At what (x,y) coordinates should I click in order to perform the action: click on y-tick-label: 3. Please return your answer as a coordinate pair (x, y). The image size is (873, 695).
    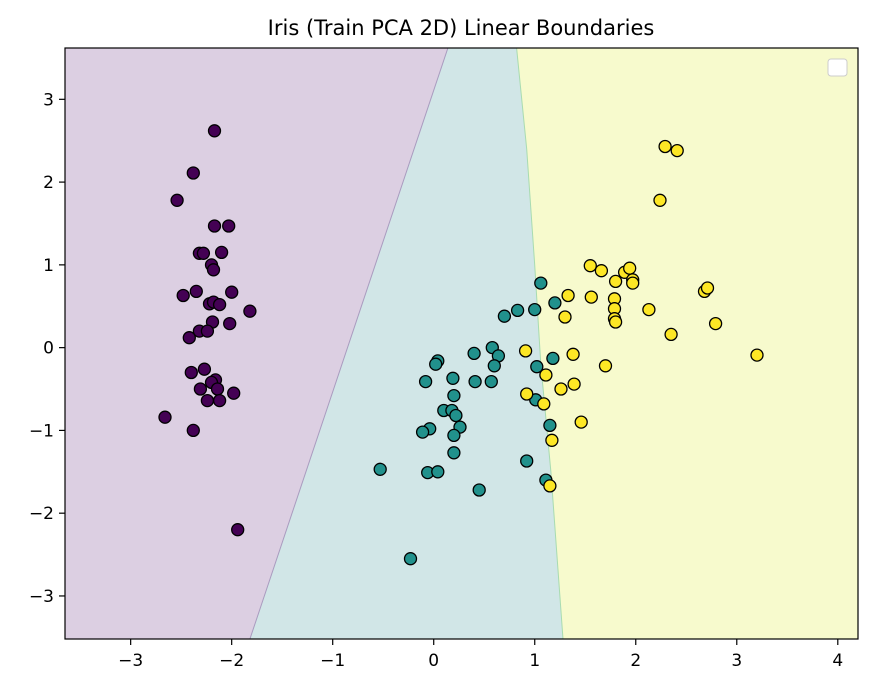
    Looking at the image, I should click on (48, 100).